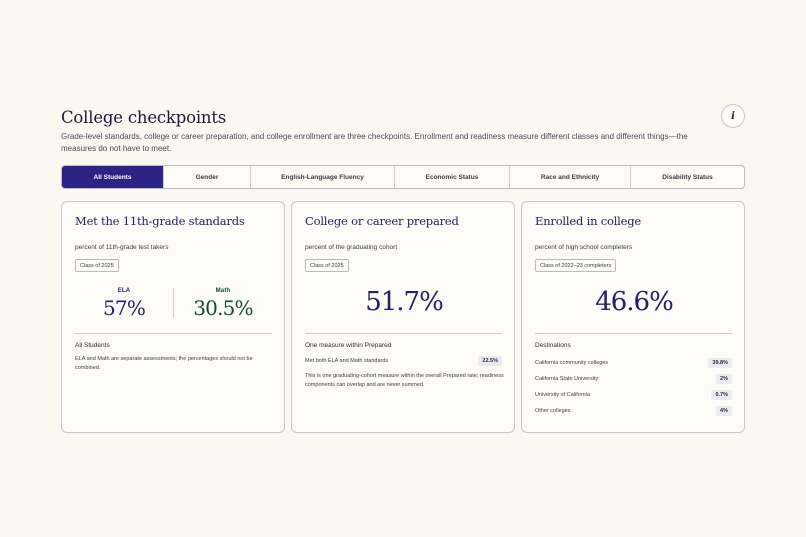 The width and height of the screenshot is (806, 537). I want to click on list-item: California community colleges 39.8%, so click(633, 362).